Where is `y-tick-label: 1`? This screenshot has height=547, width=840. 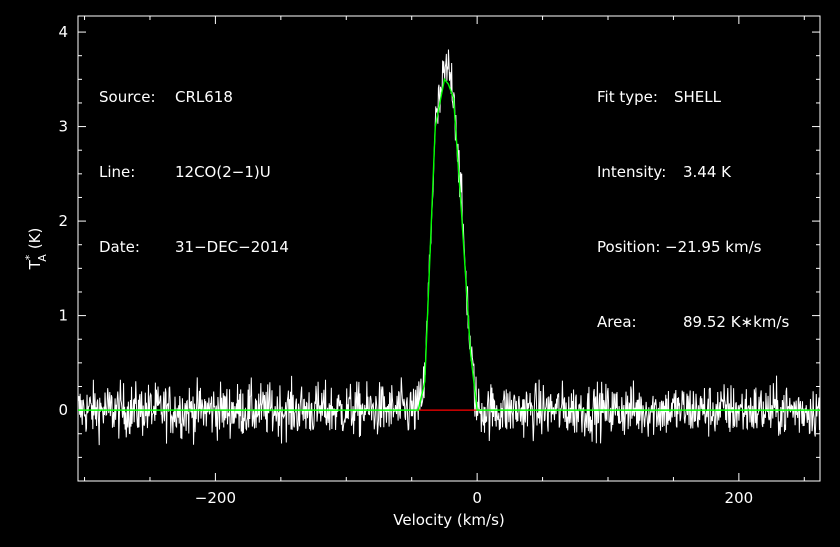 y-tick-label: 1 is located at coordinates (63, 316).